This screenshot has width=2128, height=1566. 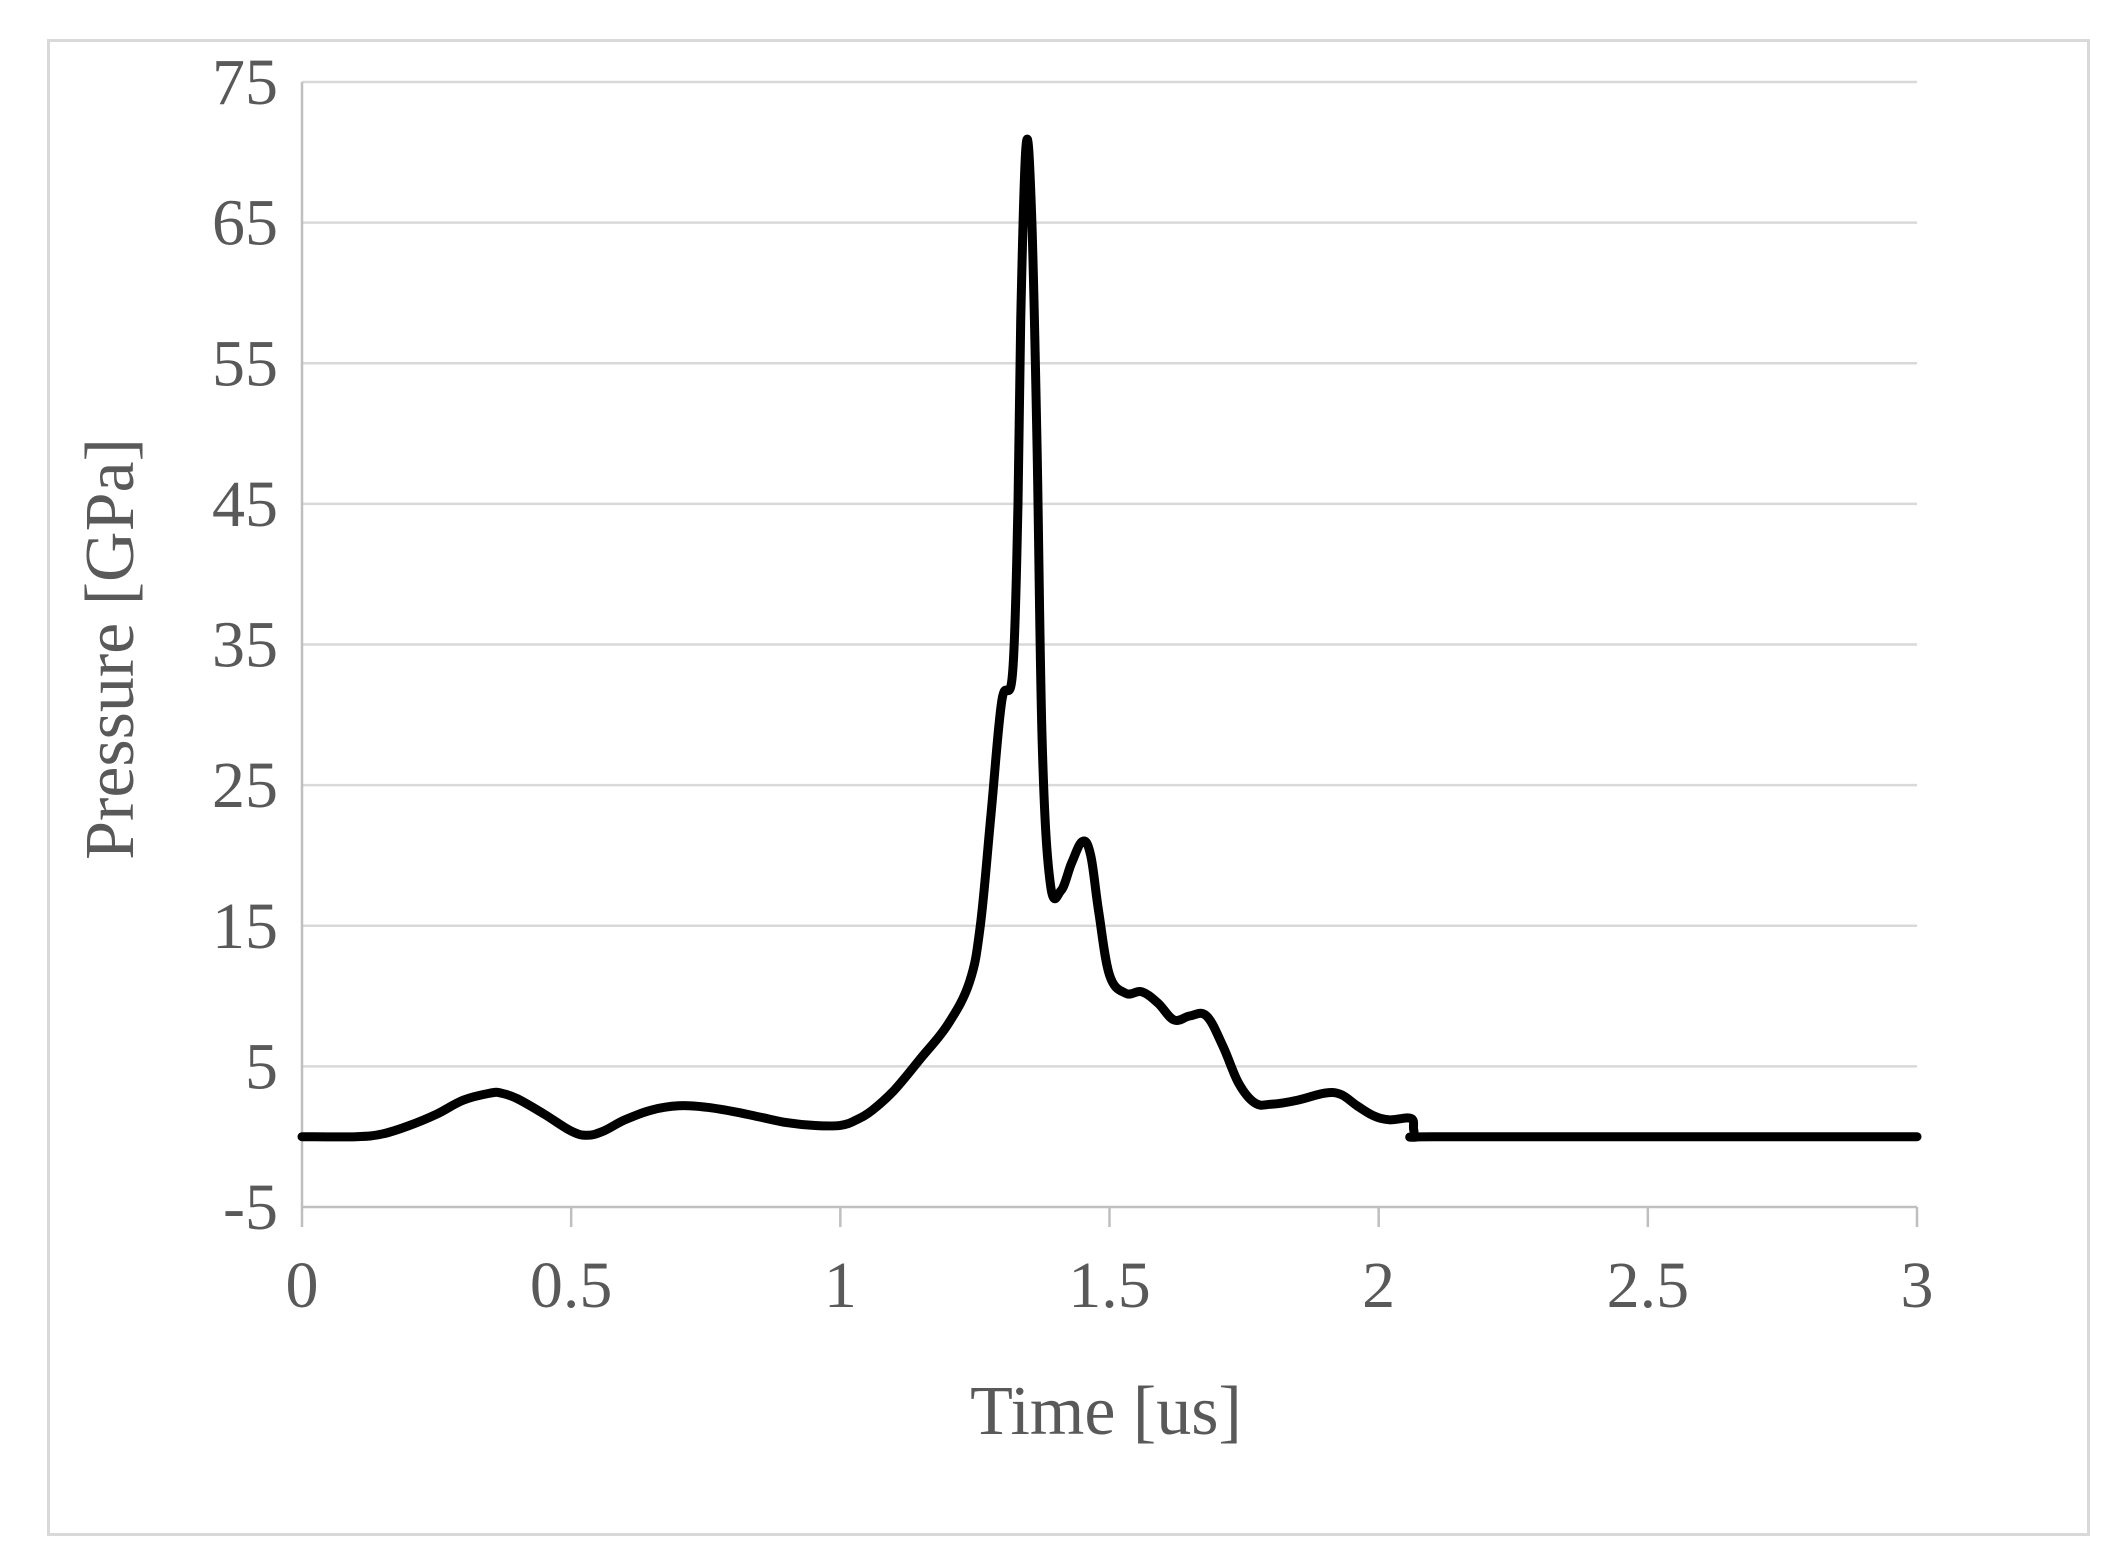 I want to click on y-tick-label: 25, so click(x=245, y=785).